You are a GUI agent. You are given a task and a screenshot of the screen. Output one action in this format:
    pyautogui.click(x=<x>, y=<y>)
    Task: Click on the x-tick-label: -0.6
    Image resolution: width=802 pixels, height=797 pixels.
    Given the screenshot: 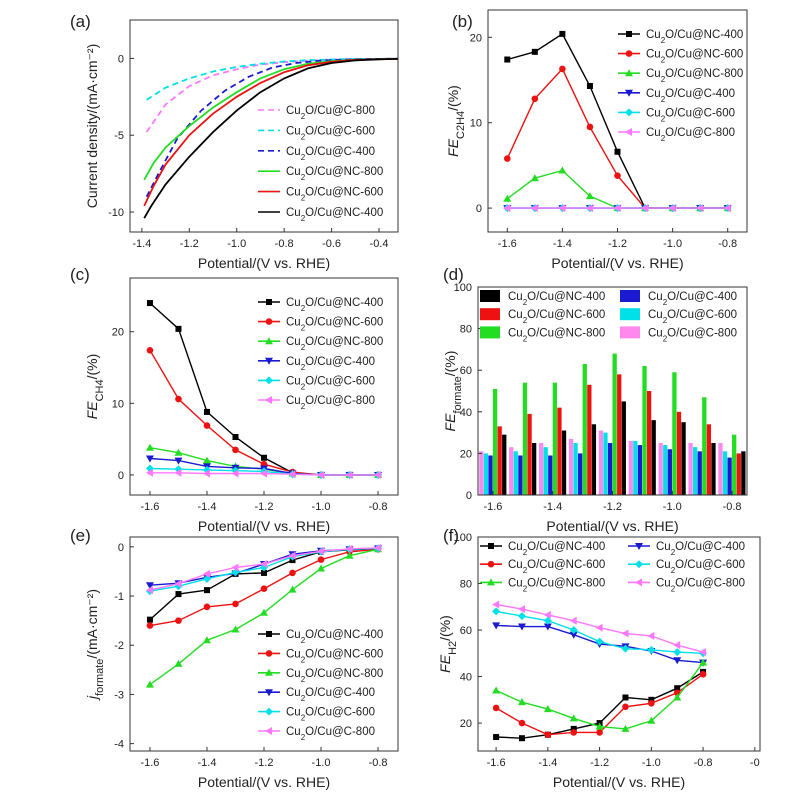 What is the action you would take?
    pyautogui.click(x=331, y=244)
    